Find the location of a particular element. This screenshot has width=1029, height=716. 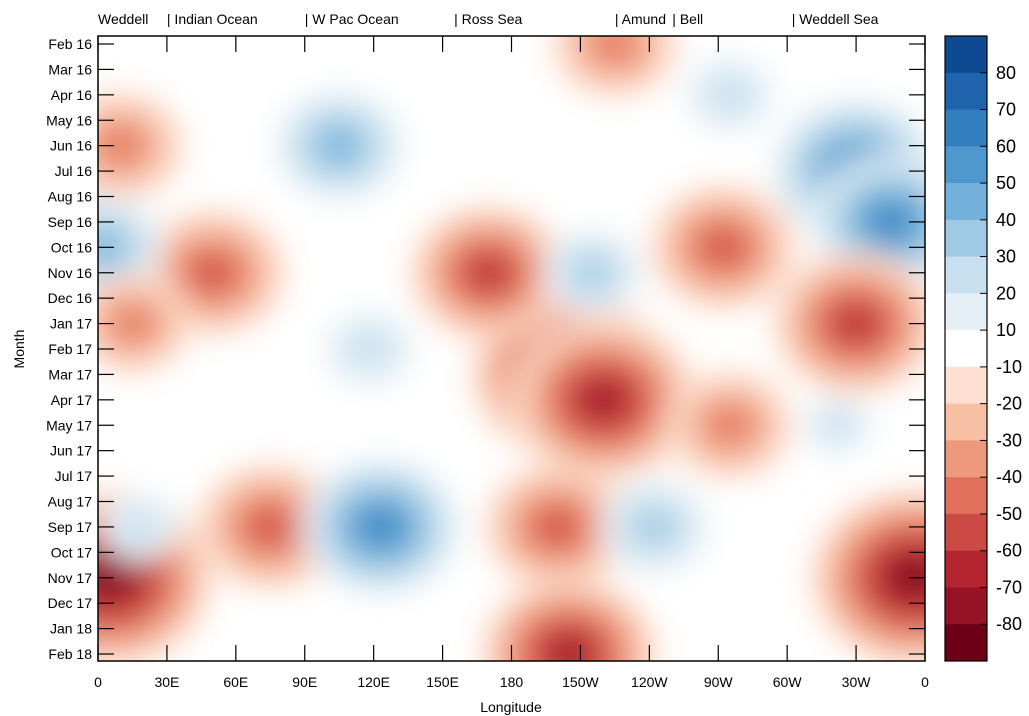

y-tick-label: Feb 17 is located at coordinates (70, 349).